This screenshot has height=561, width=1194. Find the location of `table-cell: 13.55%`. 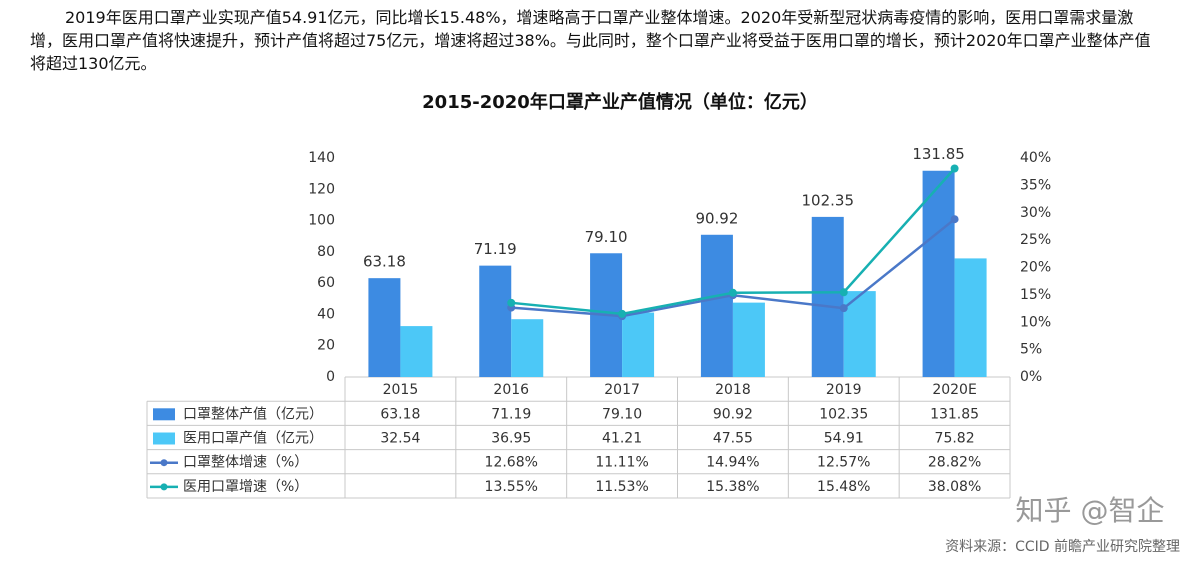

table-cell: 13.55% is located at coordinates (511, 487).